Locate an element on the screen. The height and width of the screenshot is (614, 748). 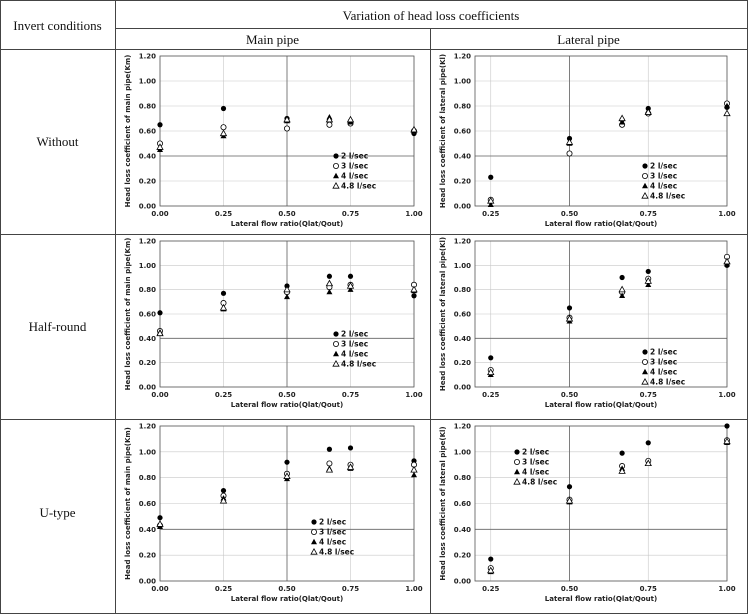
row-label-half-round: Half-round is located at coordinates (57, 326).